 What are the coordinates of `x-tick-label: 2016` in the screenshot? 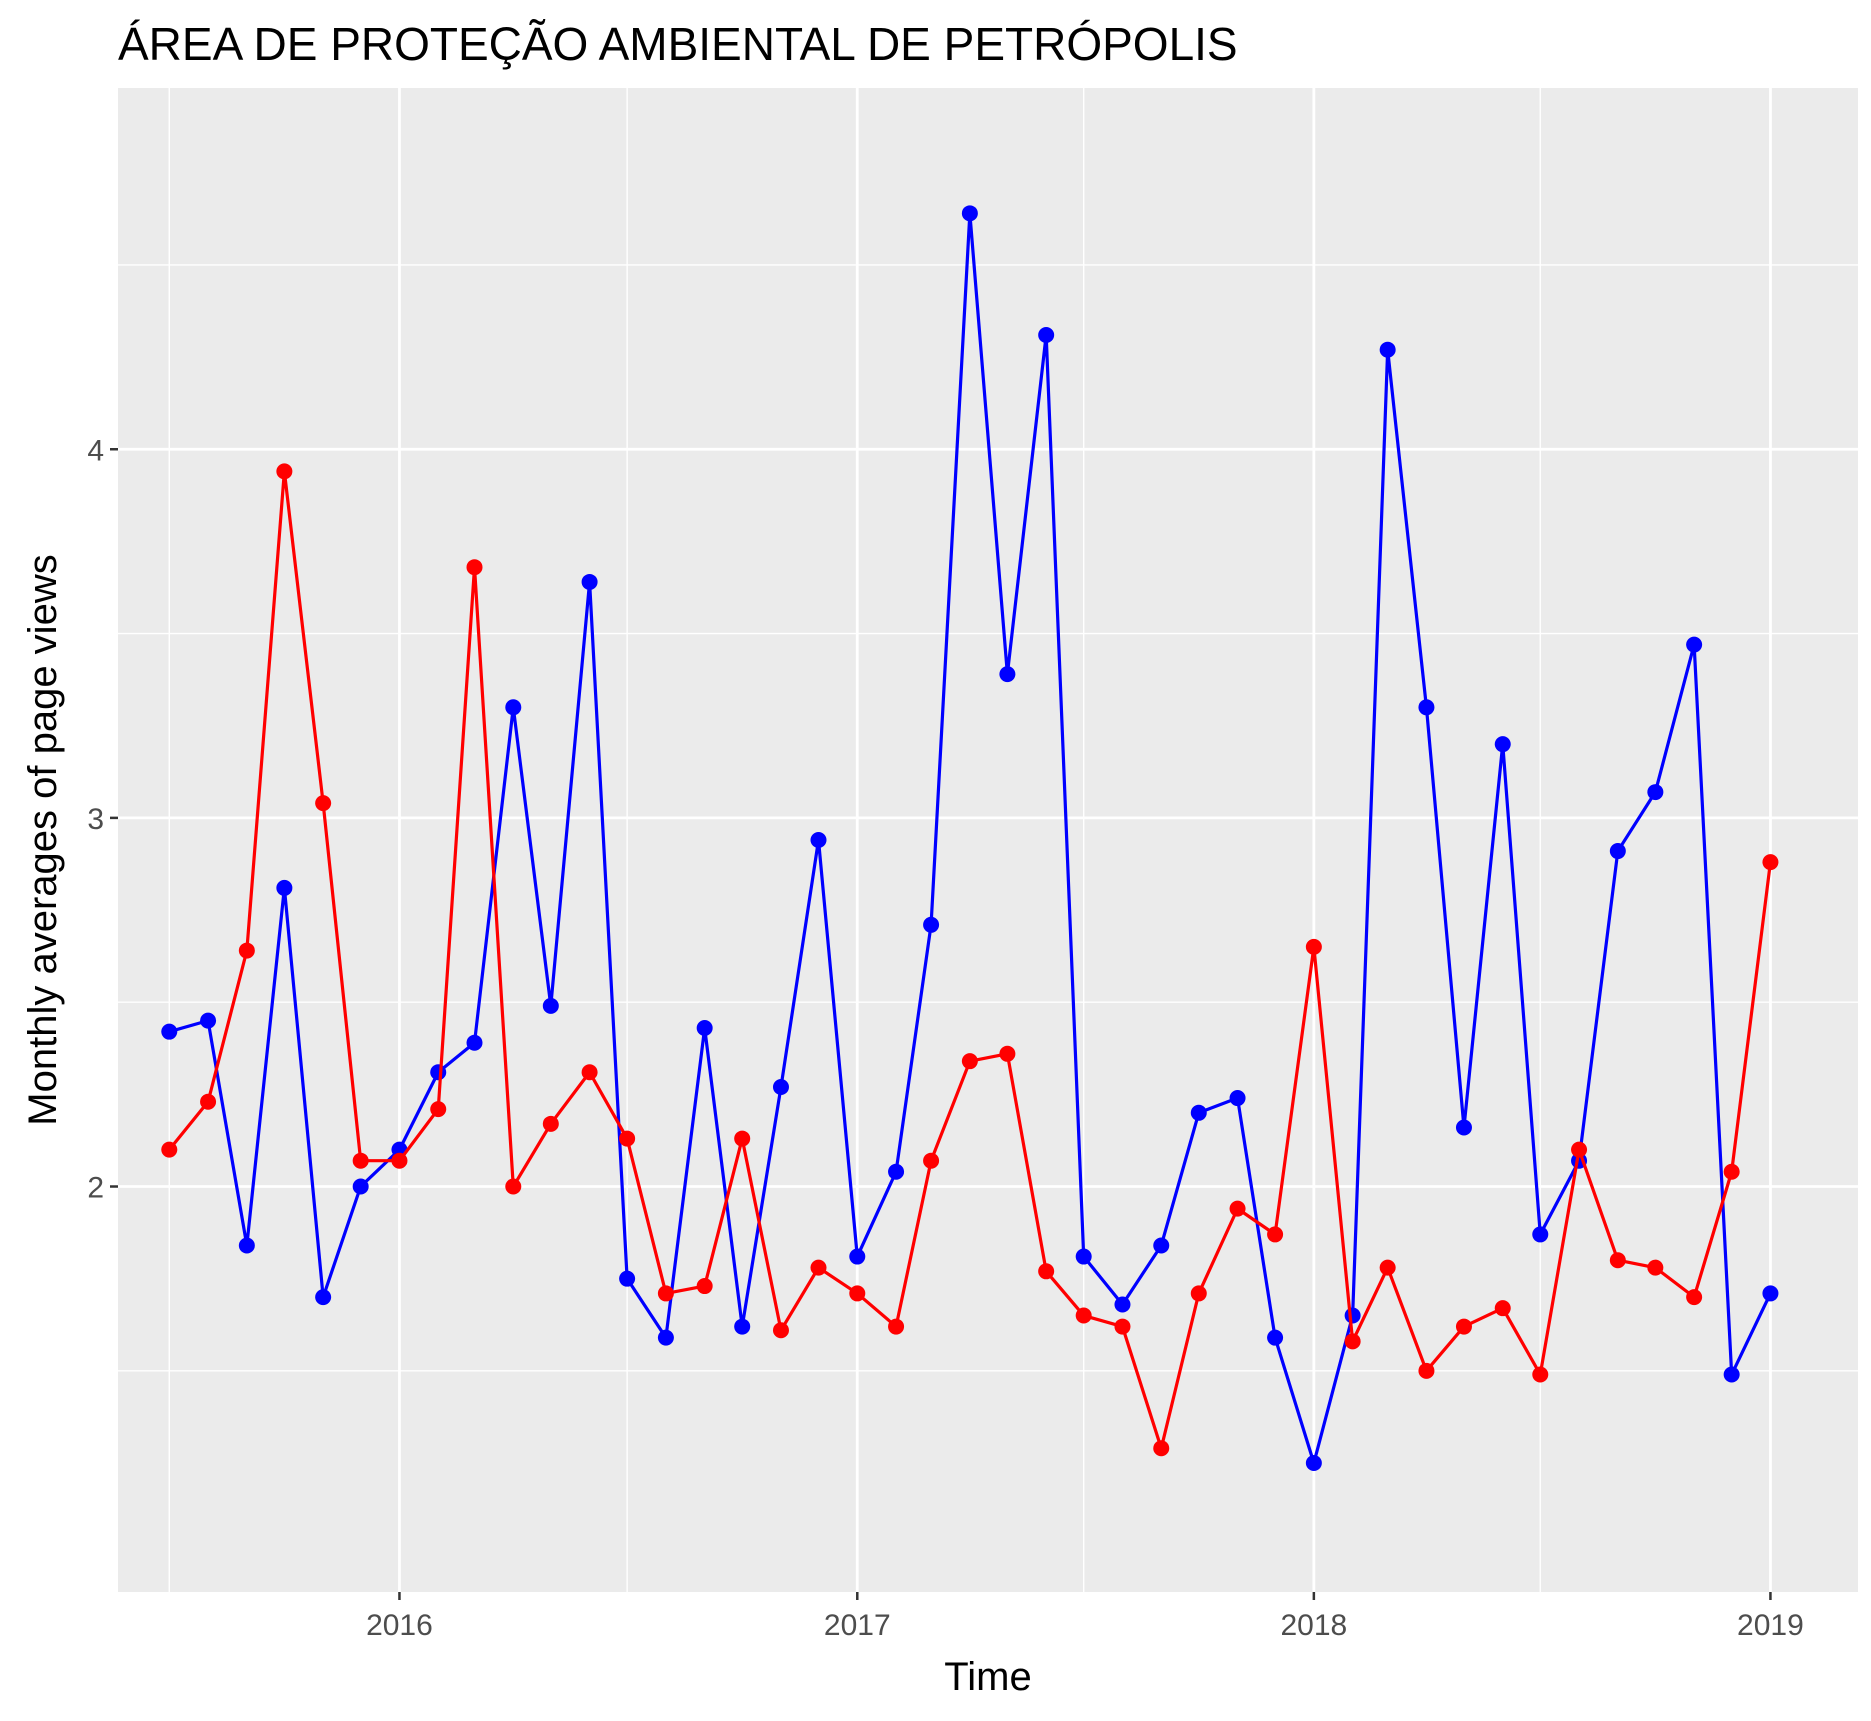 It's located at (399, 1625).